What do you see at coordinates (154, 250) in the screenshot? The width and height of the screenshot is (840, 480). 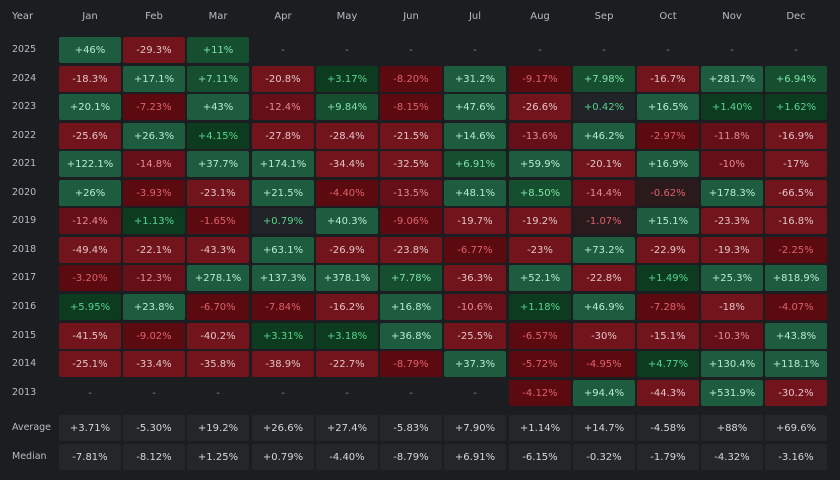 I see `return-cell: -22.1%` at bounding box center [154, 250].